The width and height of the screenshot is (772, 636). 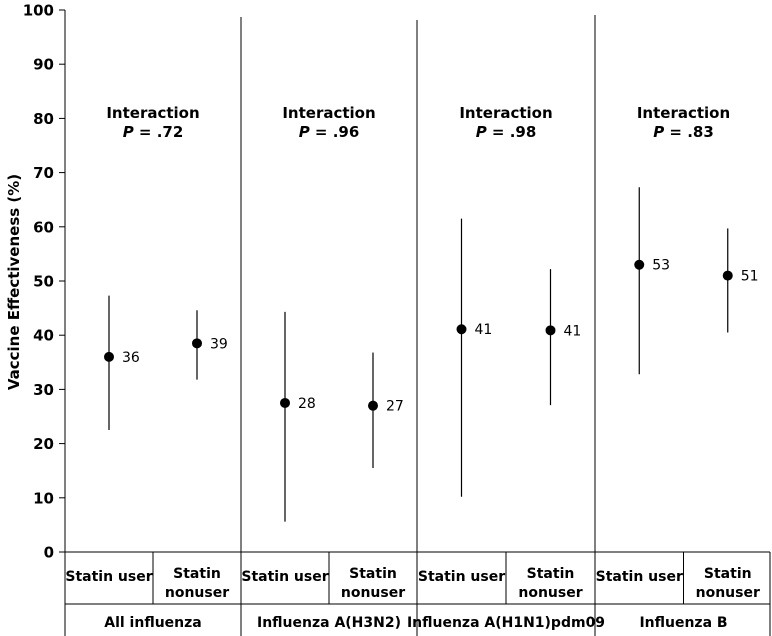 What do you see at coordinates (43, 336) in the screenshot?
I see `y-tick-label: 40` at bounding box center [43, 336].